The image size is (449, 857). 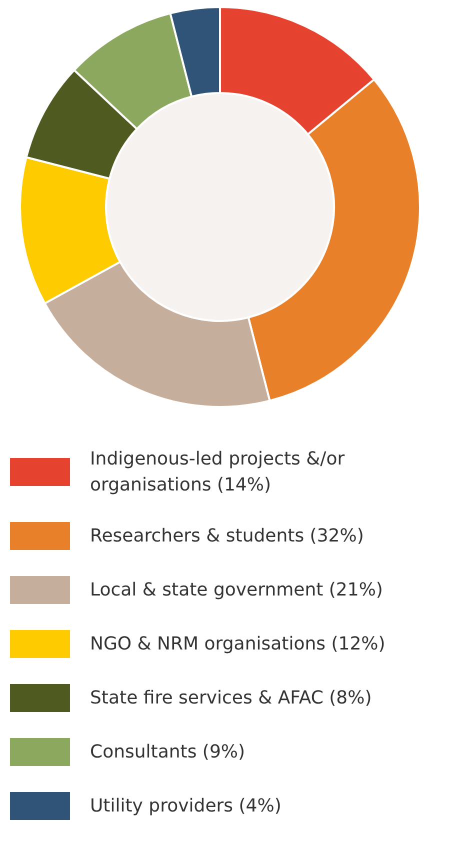 What do you see at coordinates (238, 644) in the screenshot?
I see `legend-label: NGO & NRM organisations (12%)` at bounding box center [238, 644].